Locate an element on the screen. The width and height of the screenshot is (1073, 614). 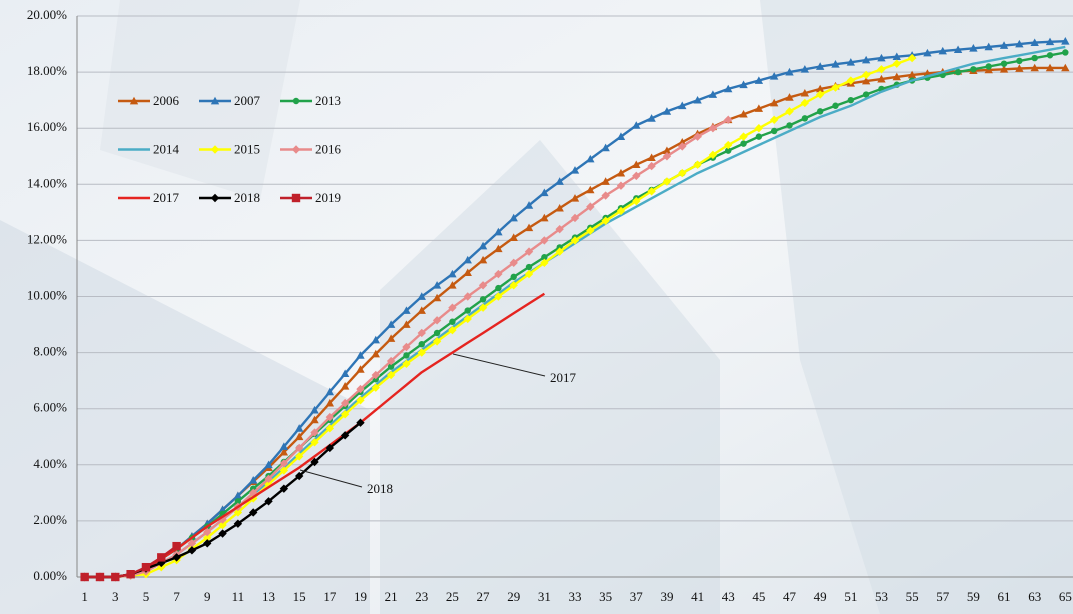
annotations: 2017 2018 is located at coordinates (438, 424).